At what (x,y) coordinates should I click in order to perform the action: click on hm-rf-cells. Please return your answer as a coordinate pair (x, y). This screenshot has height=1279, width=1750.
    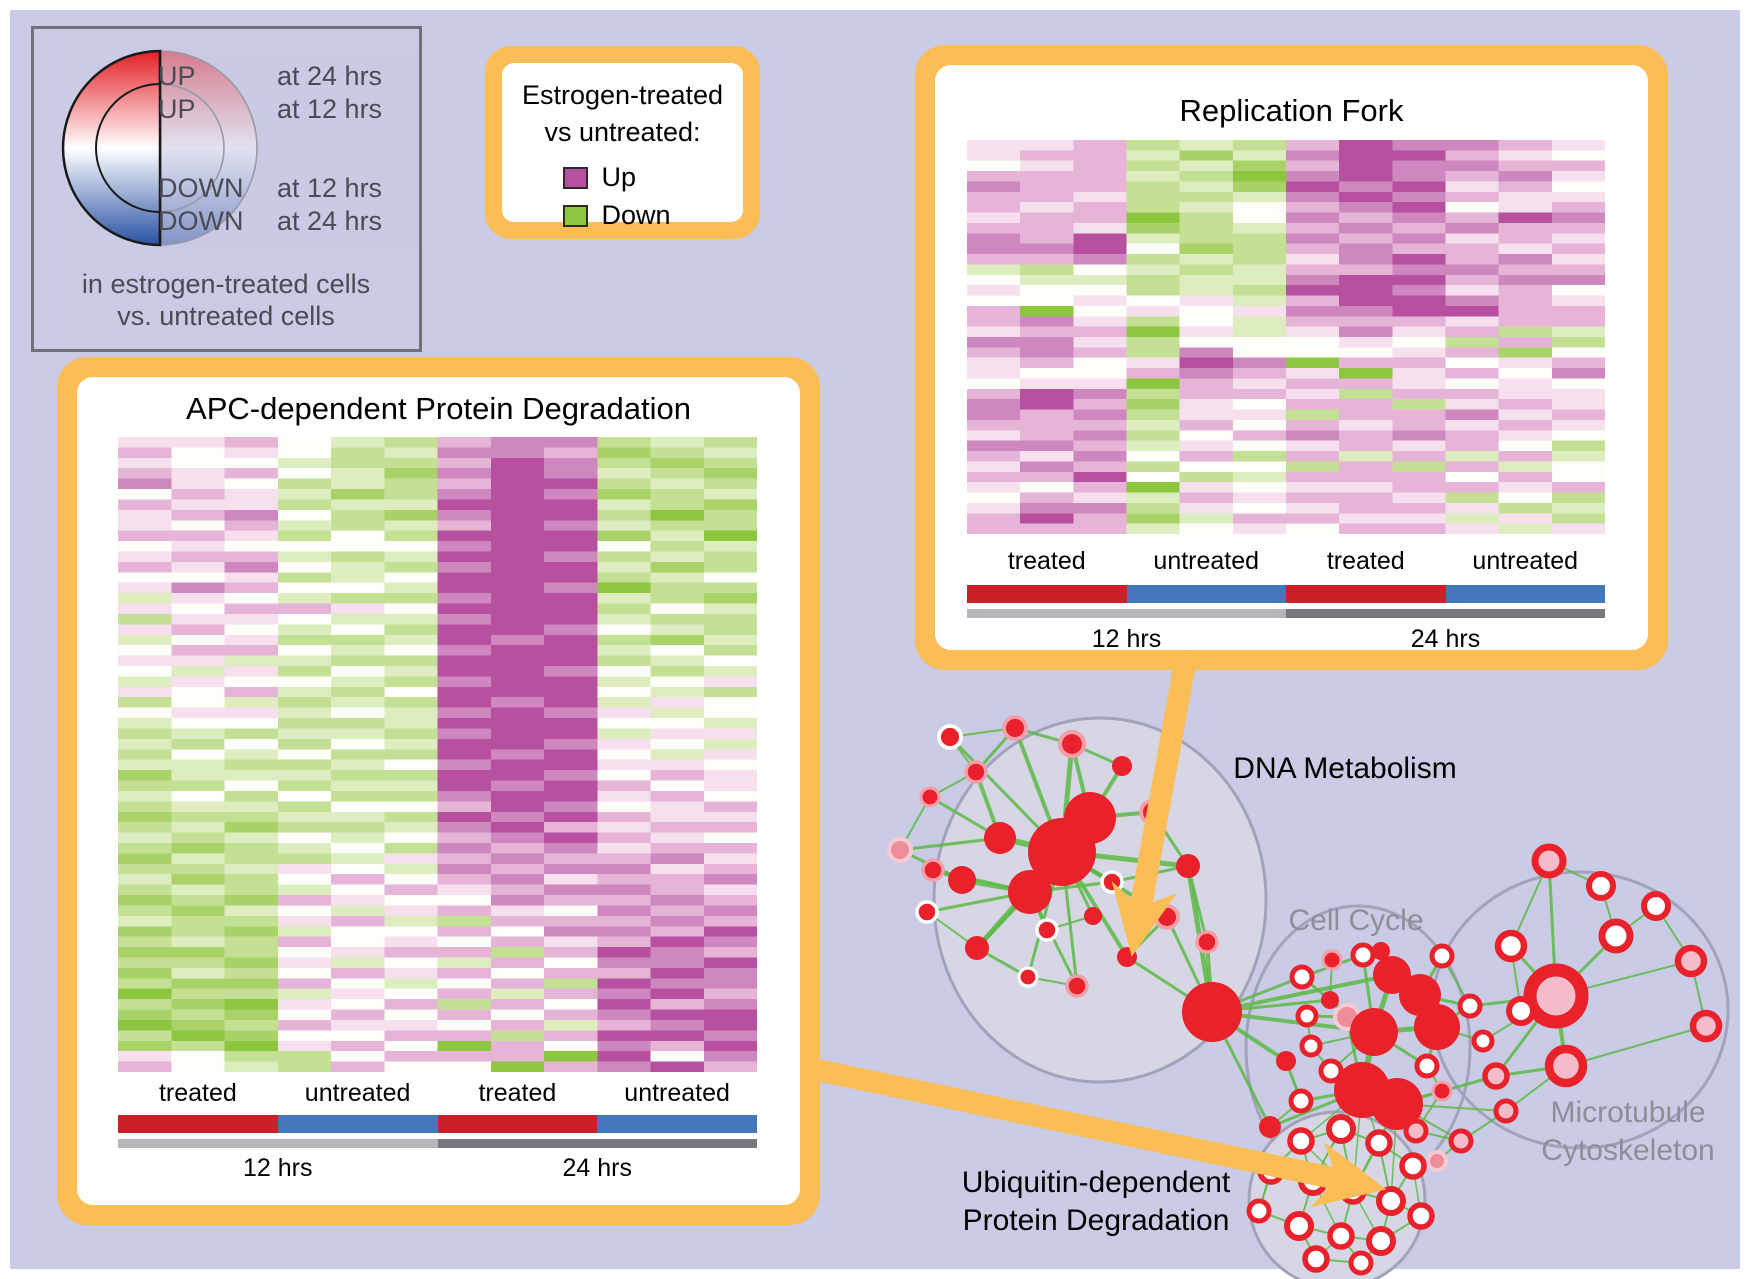
    Looking at the image, I should click on (1286, 337).